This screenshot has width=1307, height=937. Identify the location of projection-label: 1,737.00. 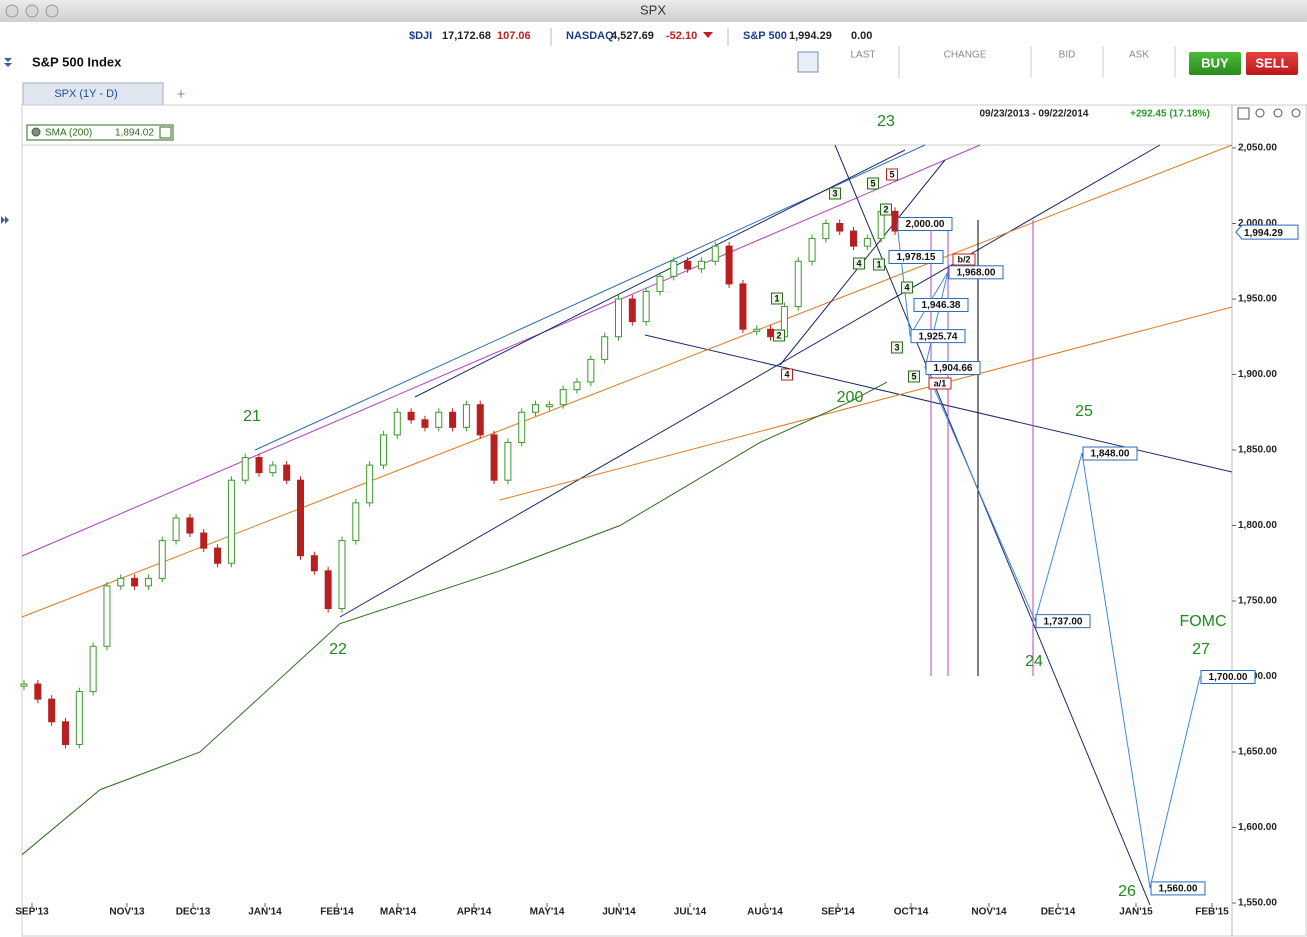
(1063, 621).